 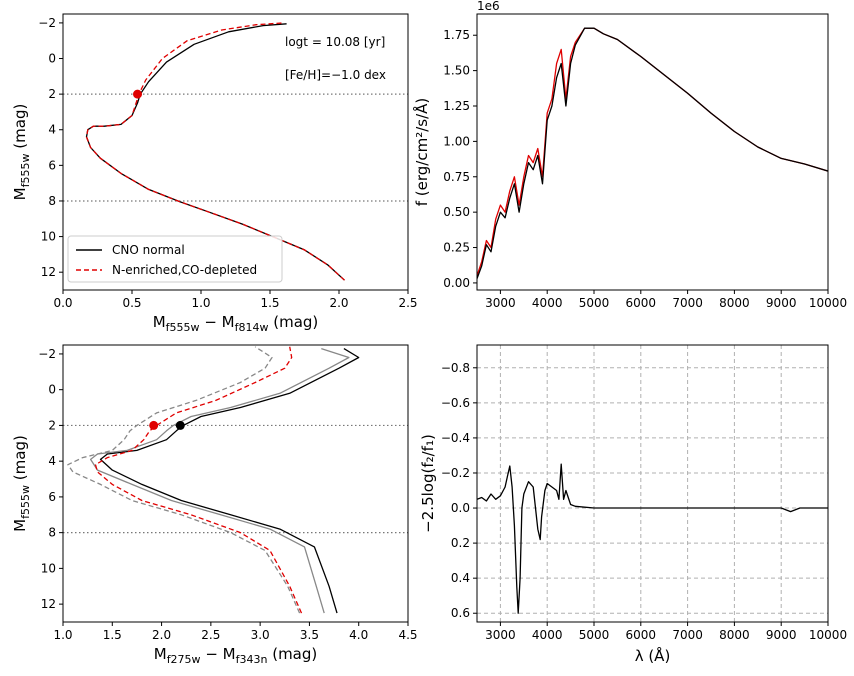 I want to click on x-axis-label: λ (Å), so click(x=653, y=655).